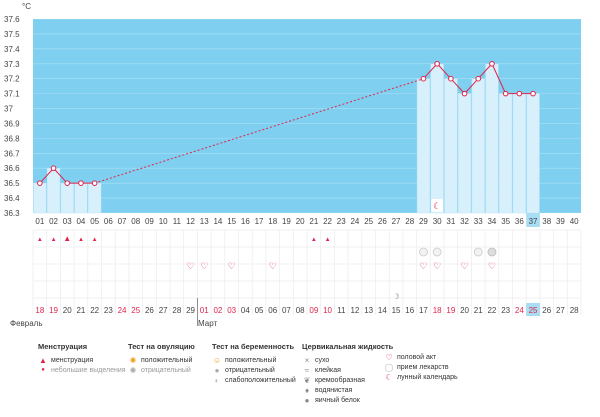 Image resolution: width=600 pixels, height=417 pixels. What do you see at coordinates (307, 400) in the screenshot?
I see `egg-icon: ●` at bounding box center [307, 400].